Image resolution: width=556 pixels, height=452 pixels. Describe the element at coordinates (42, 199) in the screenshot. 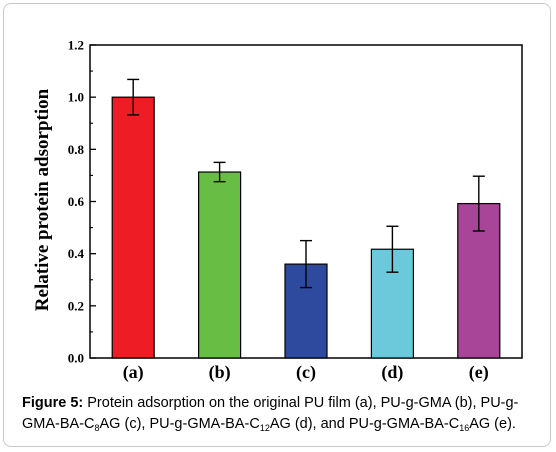

I see `y-axis-label: Relative protein adsorption` at that location.